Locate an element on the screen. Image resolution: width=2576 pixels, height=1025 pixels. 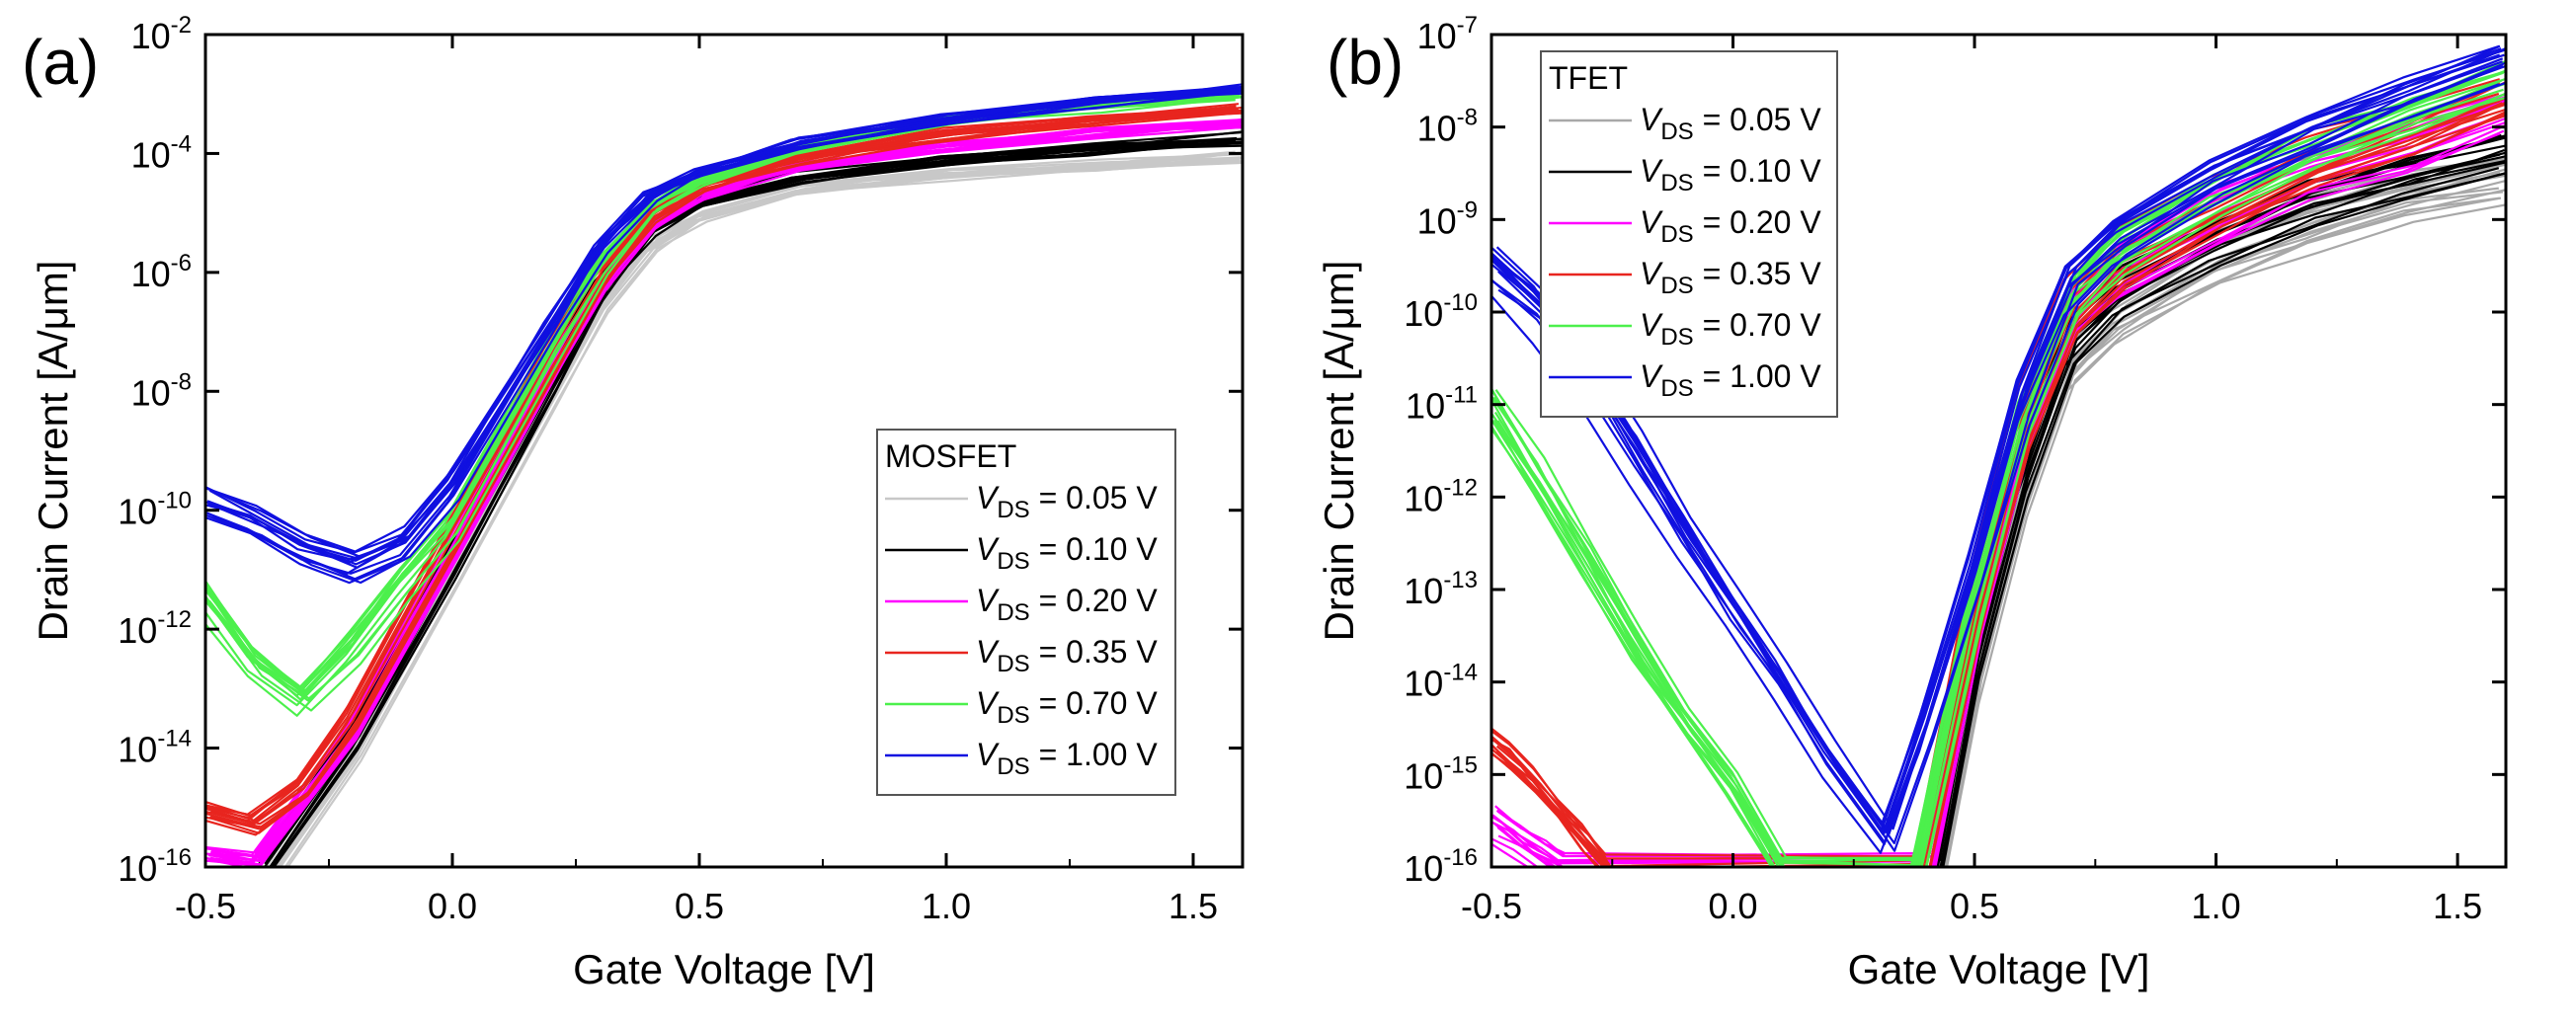
legend-title: MOSFET is located at coordinates (950, 456).